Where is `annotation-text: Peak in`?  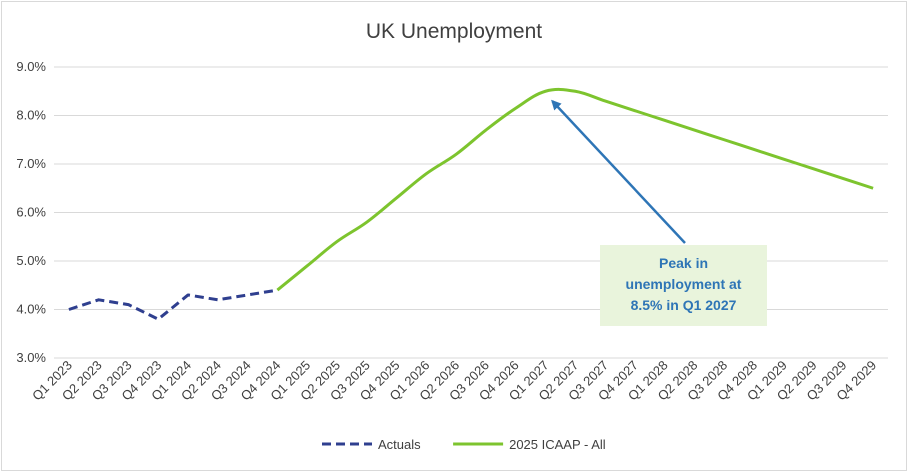
annotation-text: Peak in is located at coordinates (683, 263).